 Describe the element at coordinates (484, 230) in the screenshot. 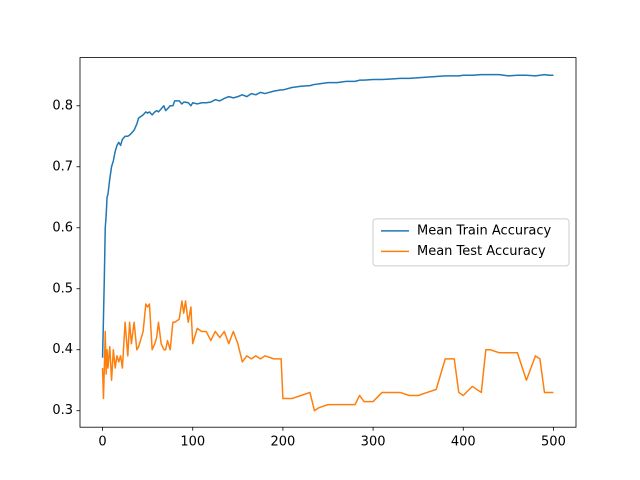

I see `legend-label: Mean Train Accuracy` at that location.